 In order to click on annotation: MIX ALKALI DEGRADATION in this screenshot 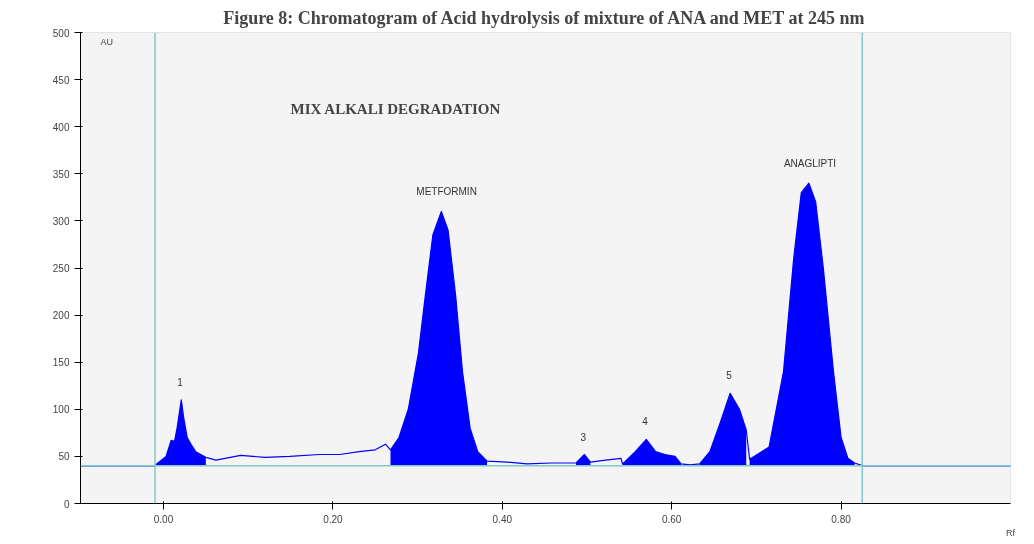, I will do `click(395, 109)`.